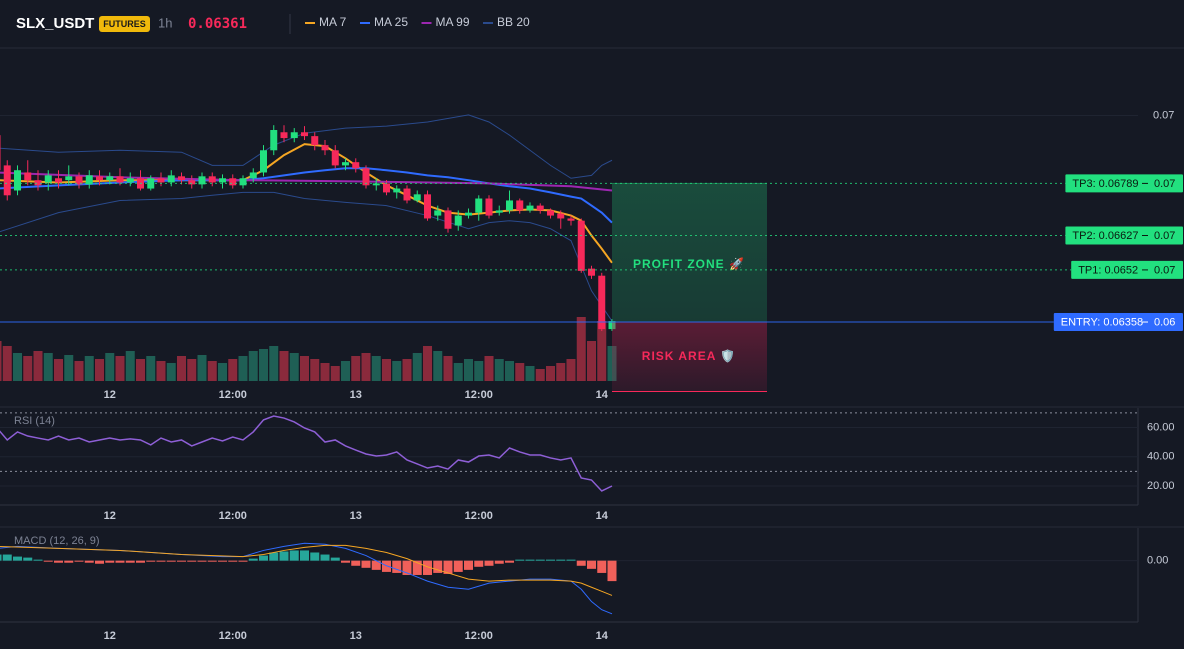  I want to click on risk-label: RISK AREA 🛡️, so click(689, 356).